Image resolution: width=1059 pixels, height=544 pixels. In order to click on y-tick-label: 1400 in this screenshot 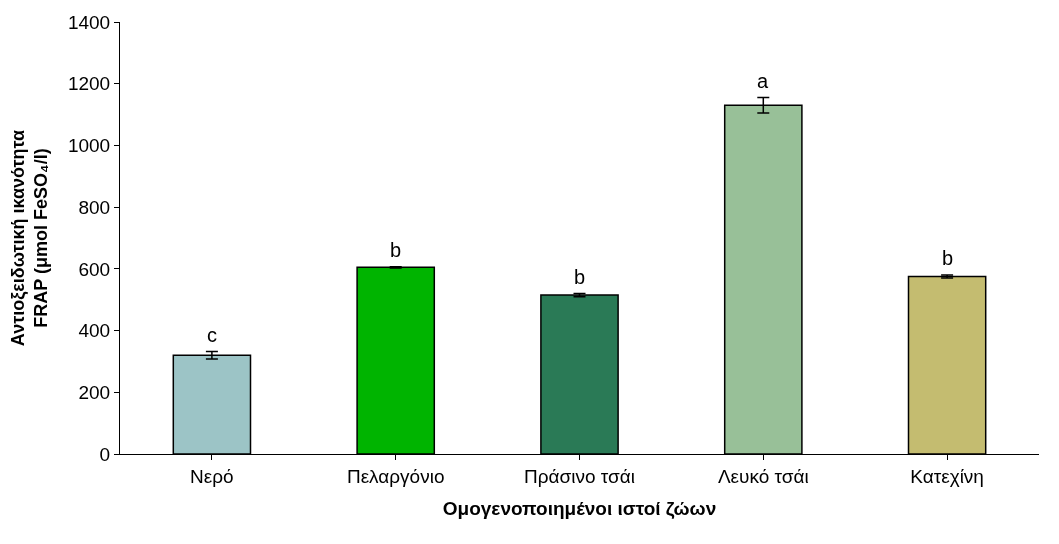, I will do `click(89, 22)`.